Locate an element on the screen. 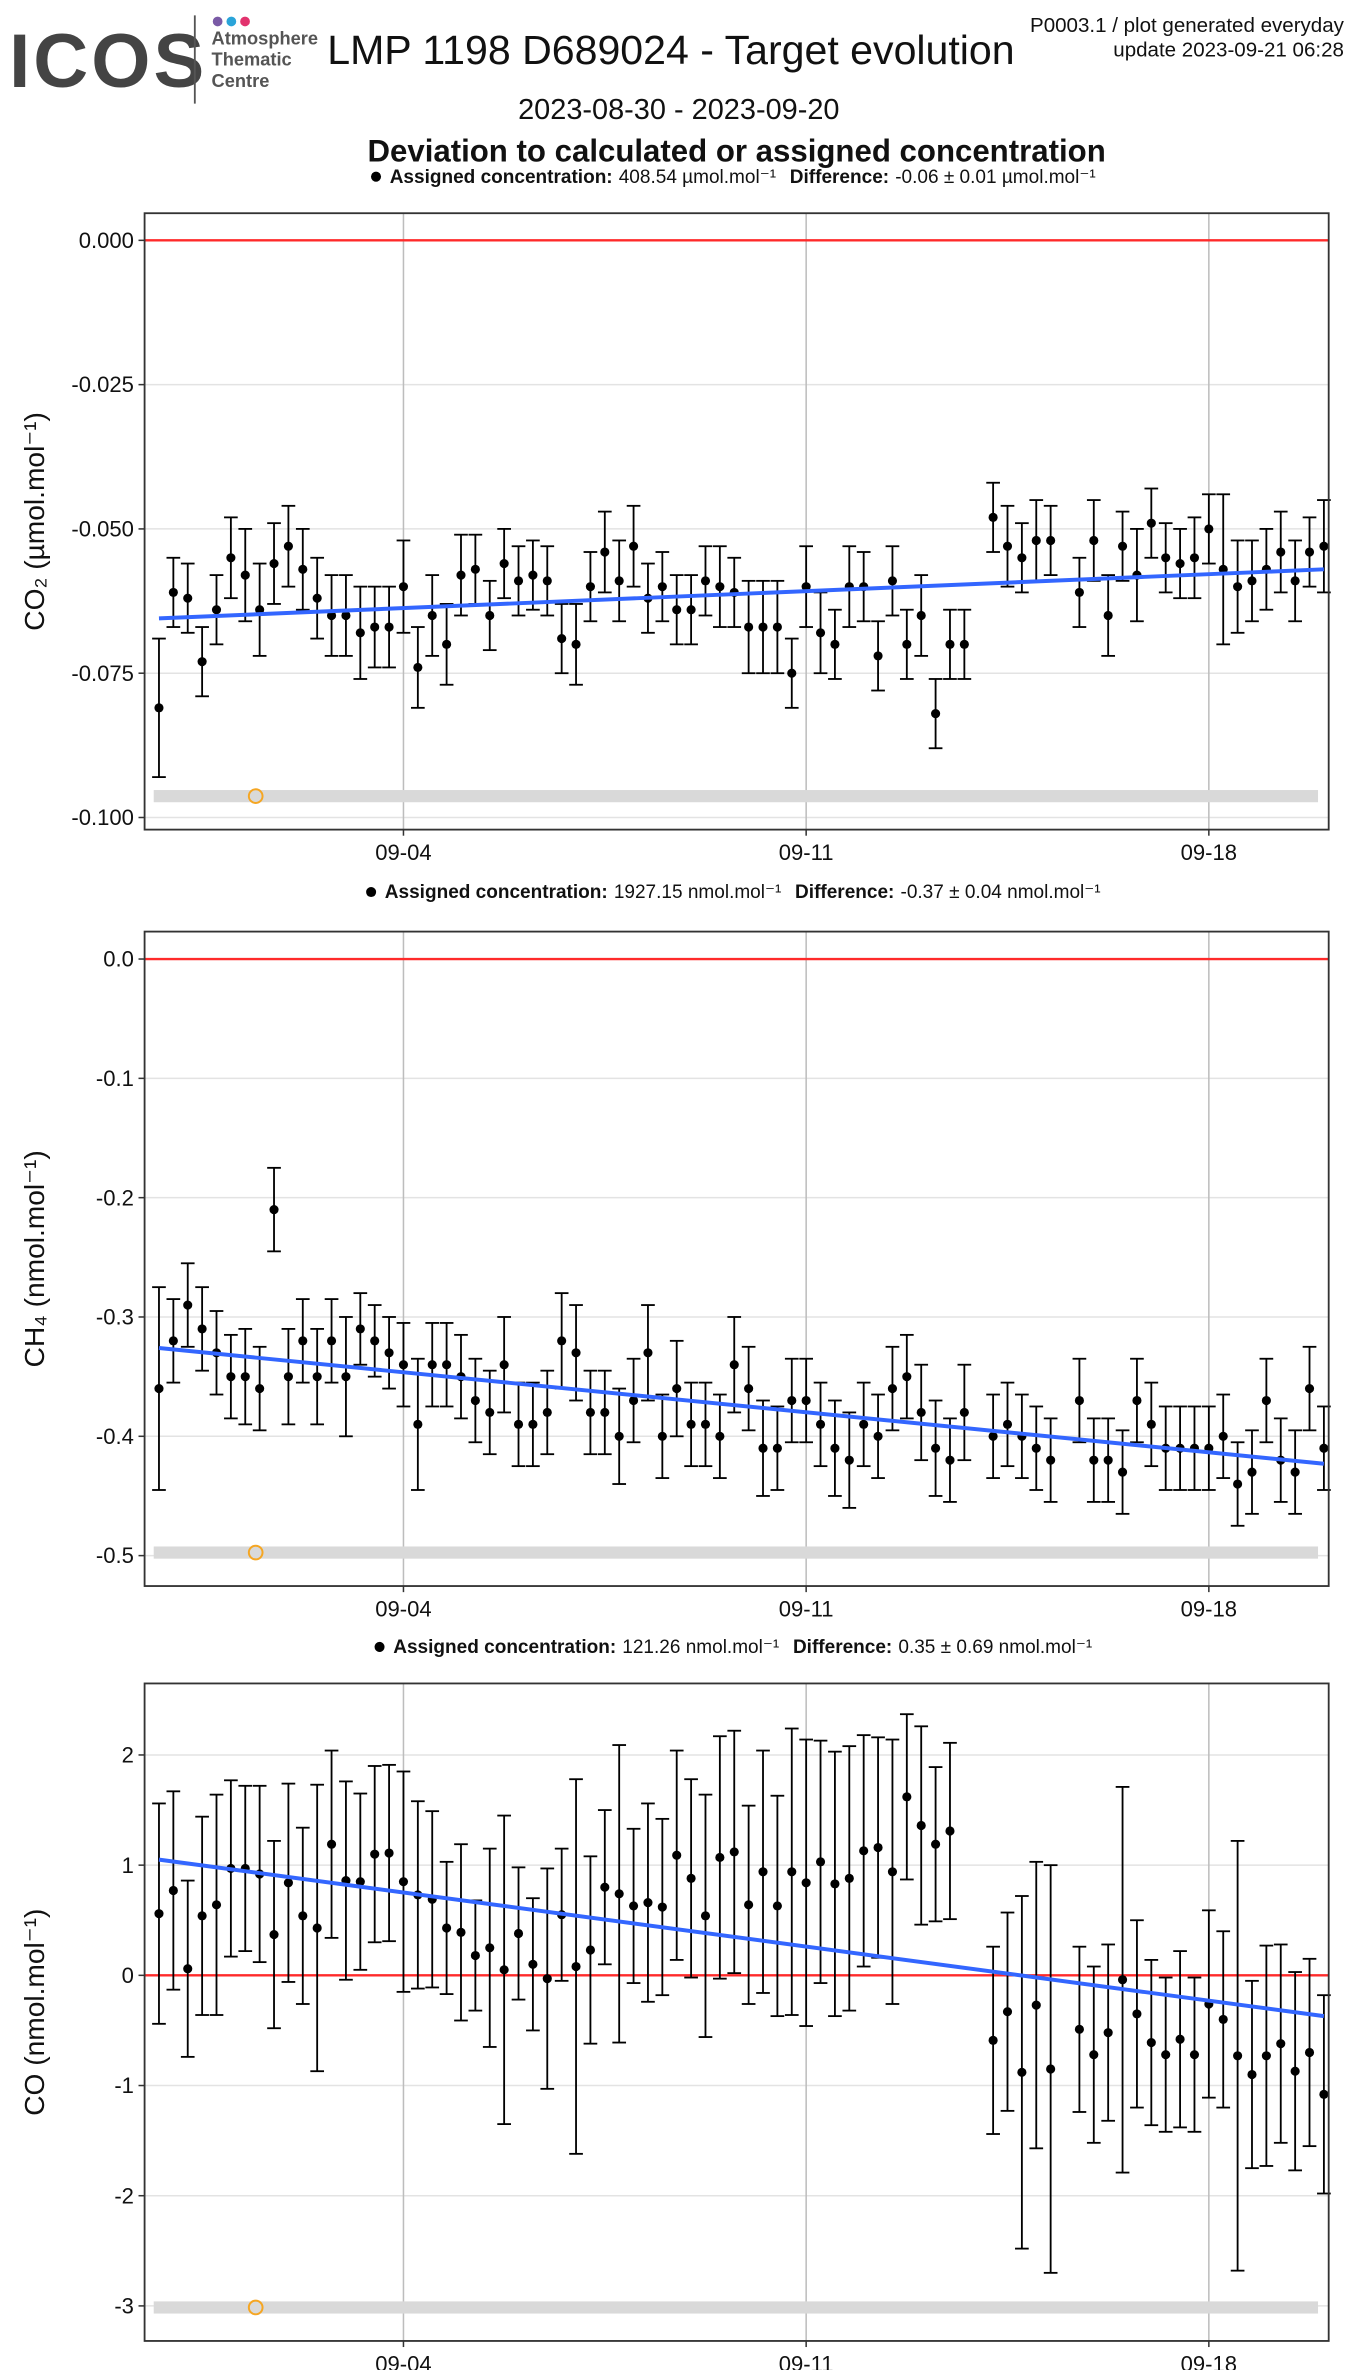  y-tick-label: -0.1 is located at coordinates (115, 1078).